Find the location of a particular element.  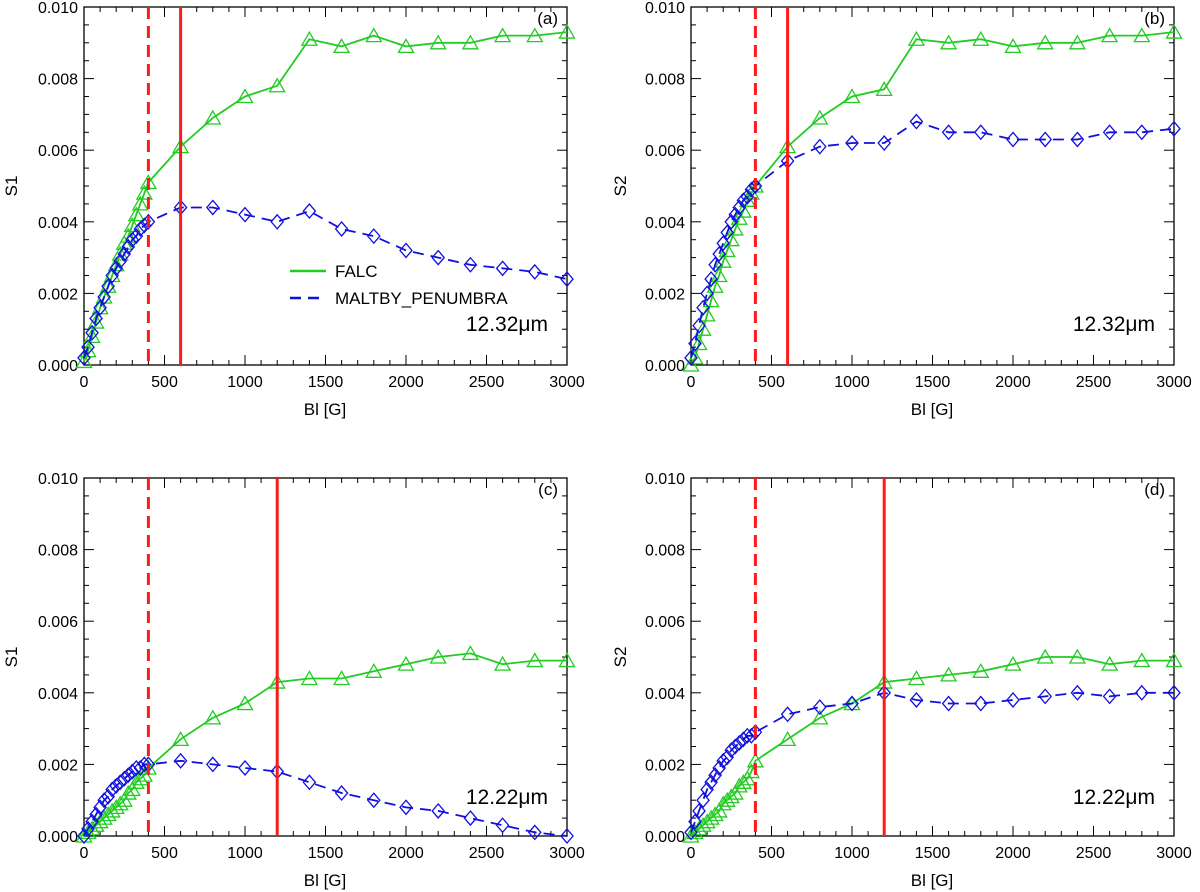

panel-c-falc-line is located at coordinates (325, 744).